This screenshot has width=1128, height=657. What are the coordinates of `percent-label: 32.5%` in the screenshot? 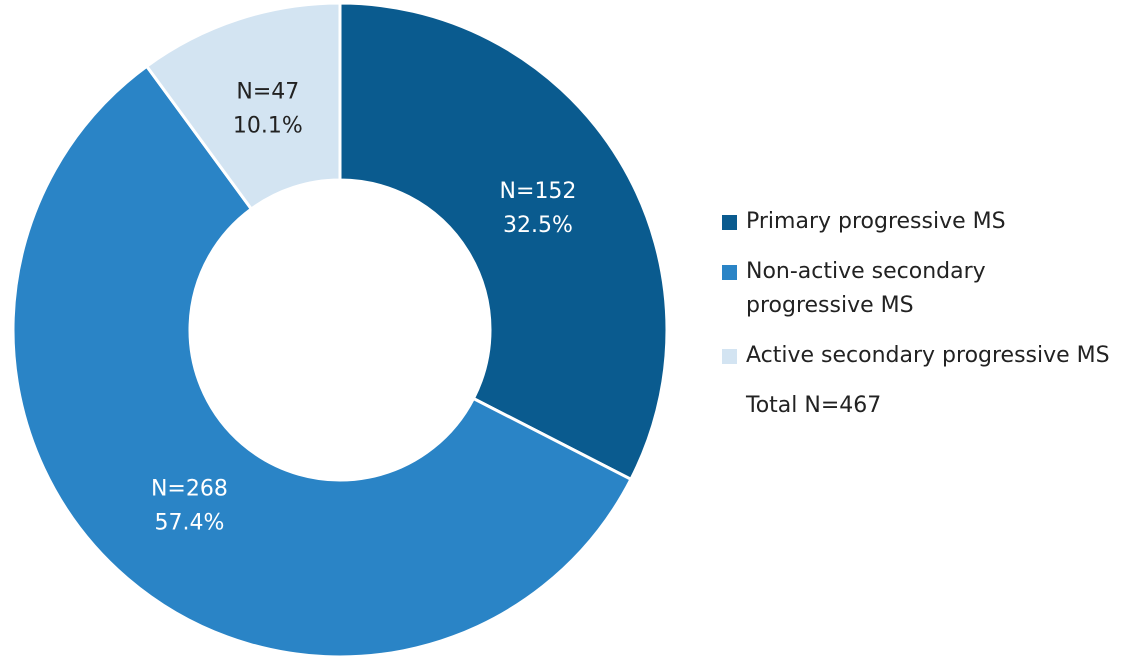 It's located at (538, 225).